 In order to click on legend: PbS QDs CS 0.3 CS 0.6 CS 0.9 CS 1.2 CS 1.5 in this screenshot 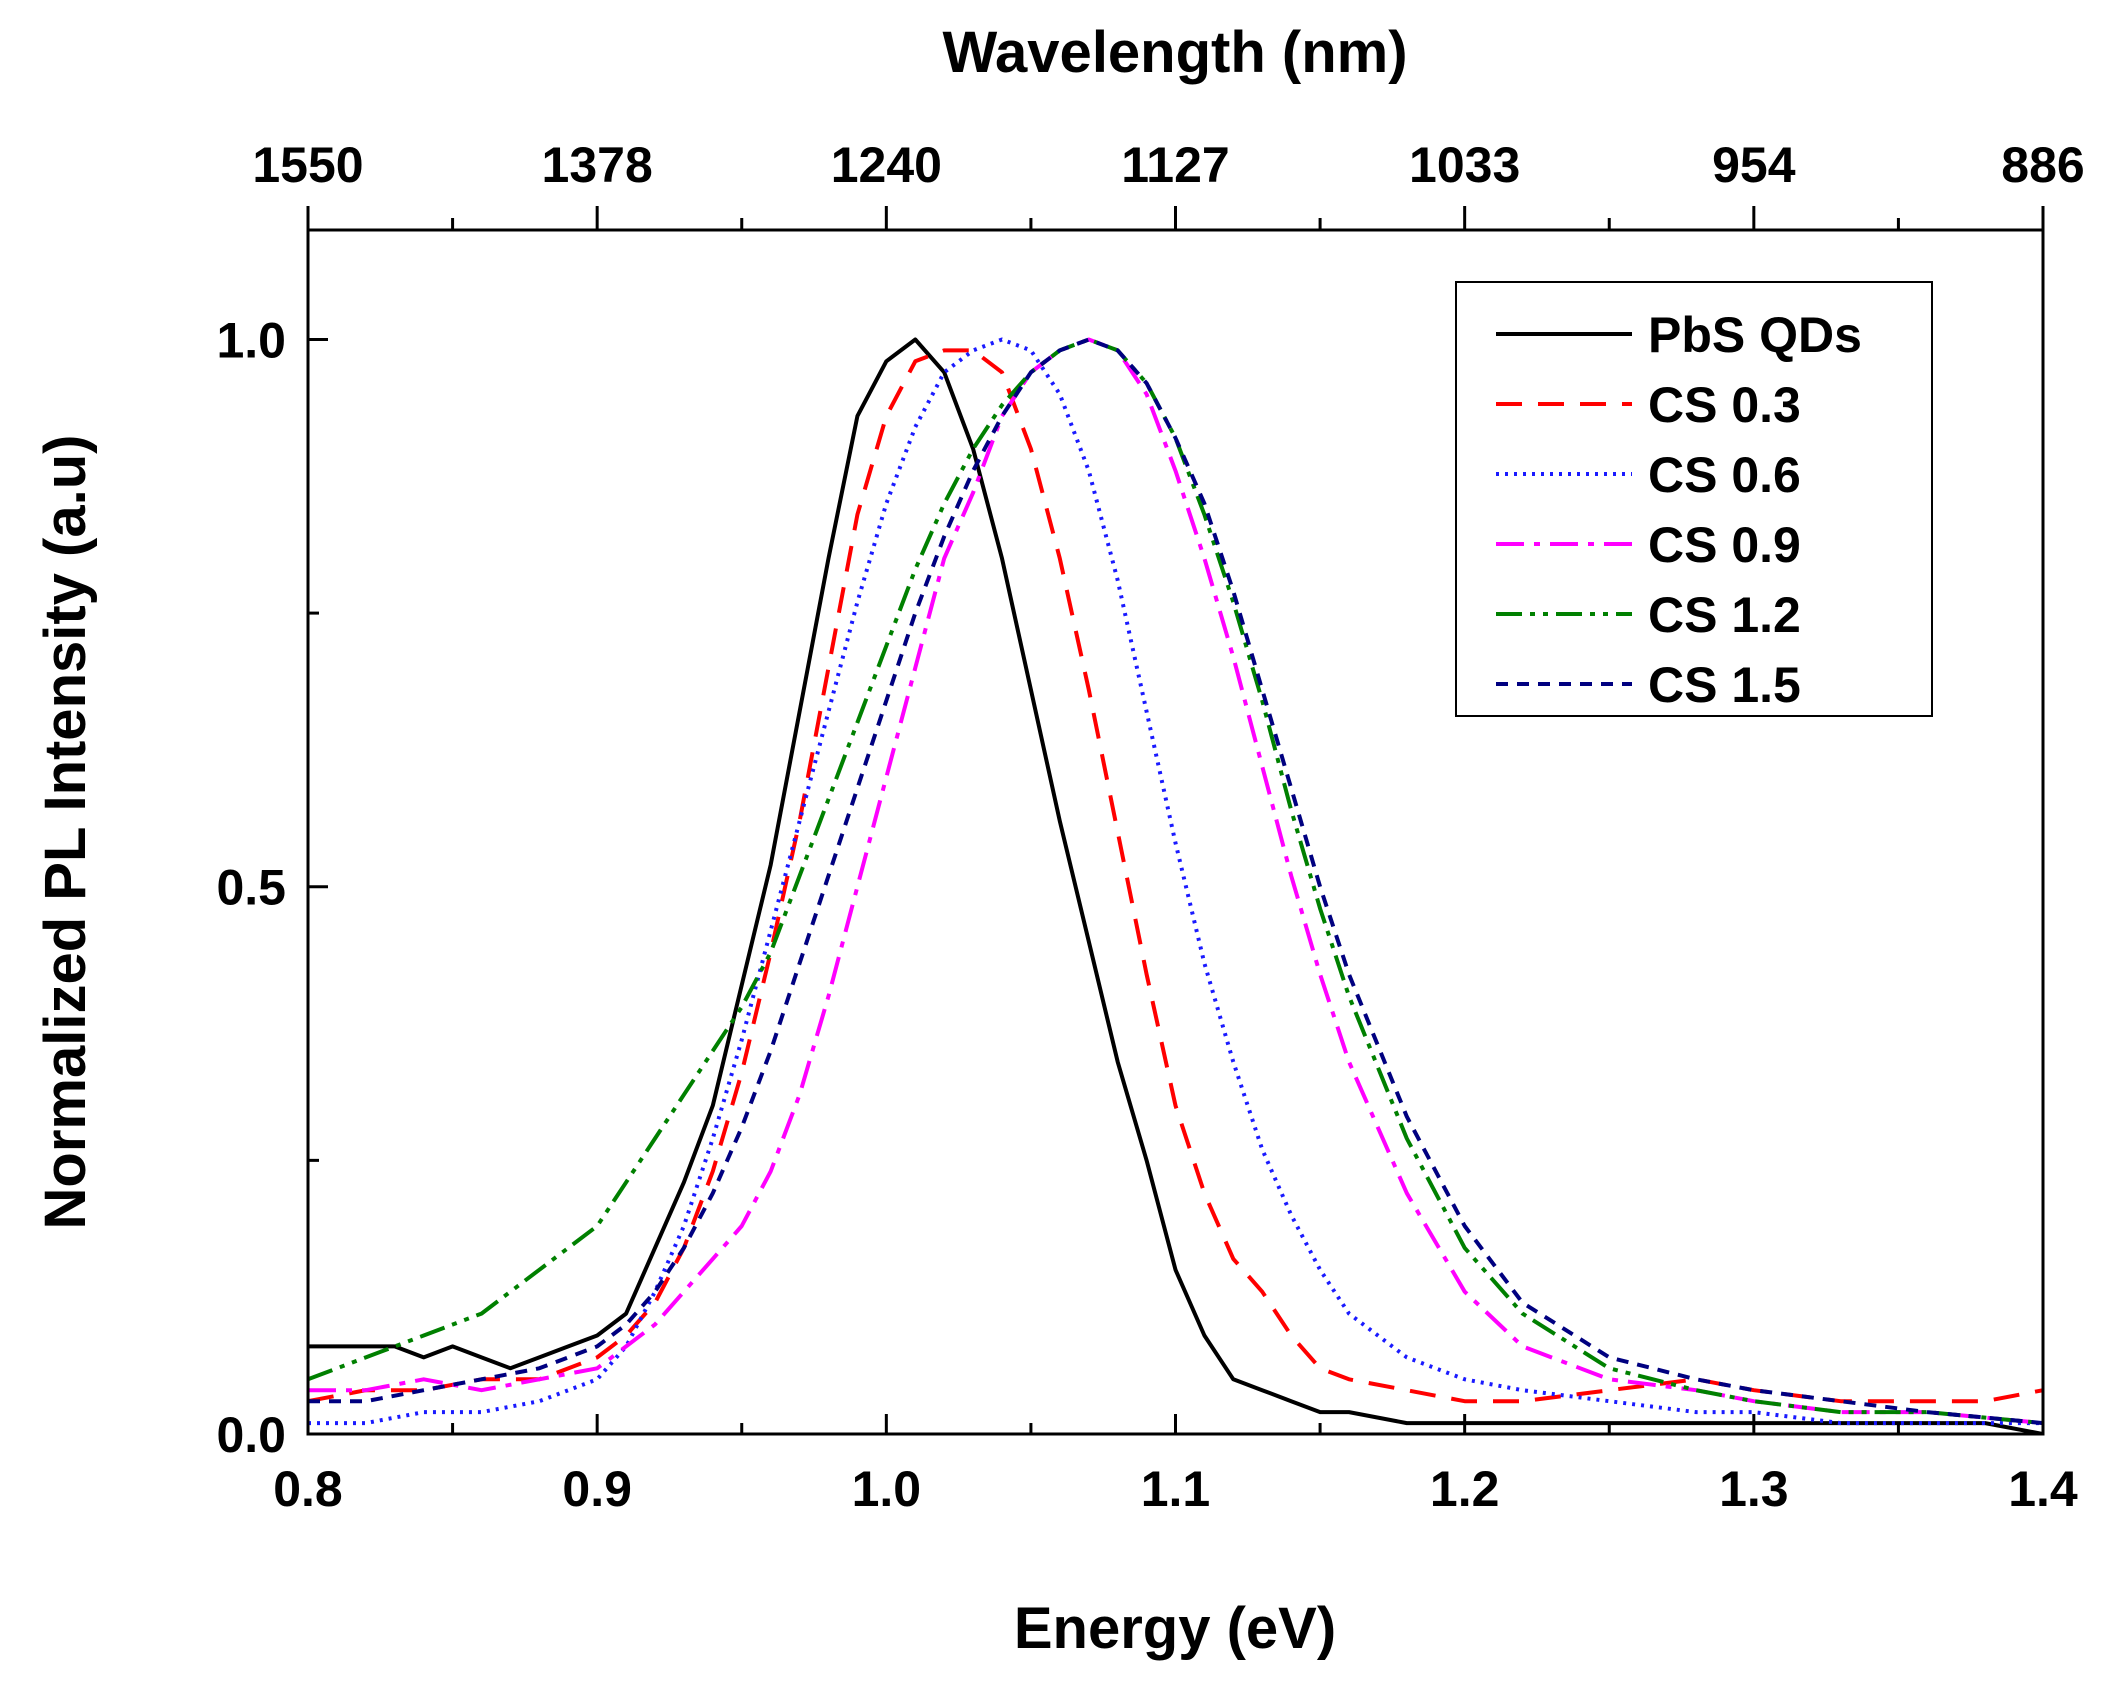, I will do `click(1694, 499)`.